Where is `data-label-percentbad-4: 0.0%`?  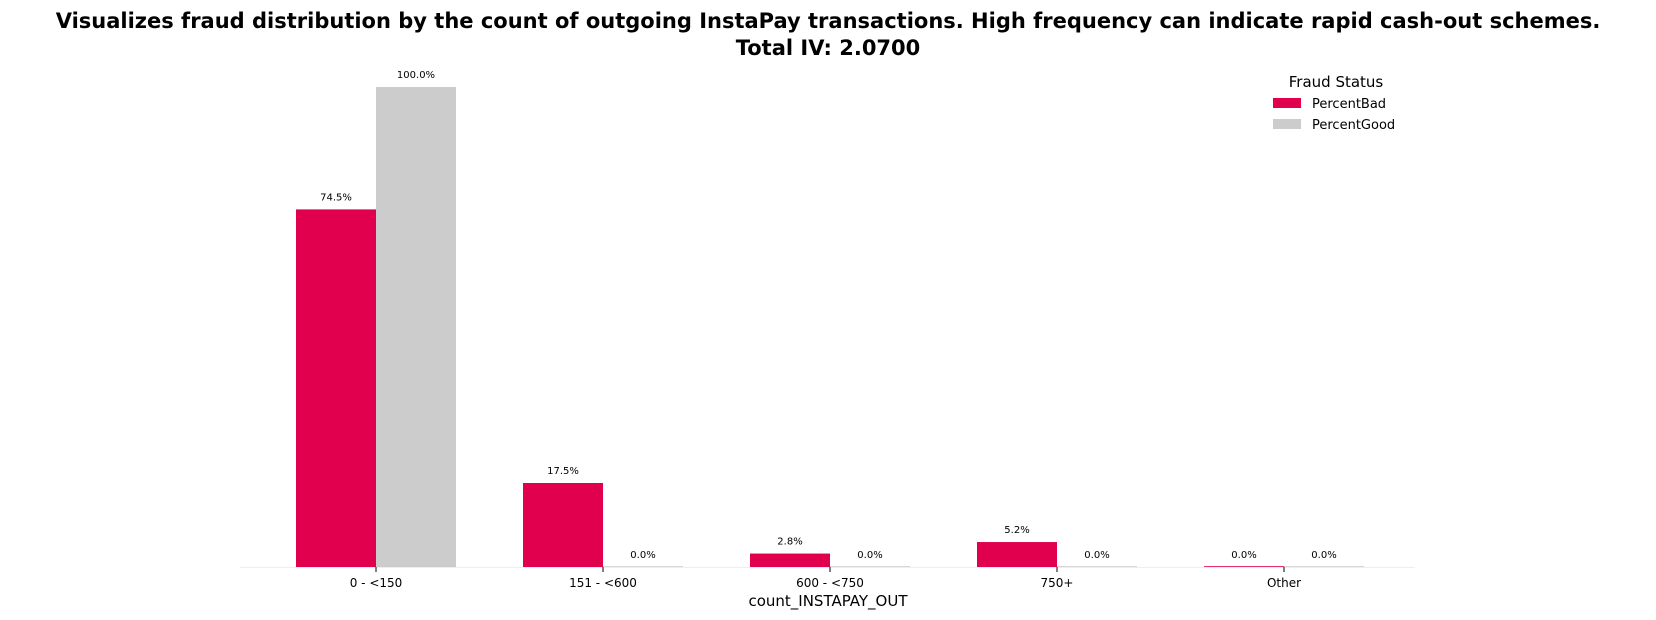 data-label-percentbad-4: 0.0% is located at coordinates (1243, 555).